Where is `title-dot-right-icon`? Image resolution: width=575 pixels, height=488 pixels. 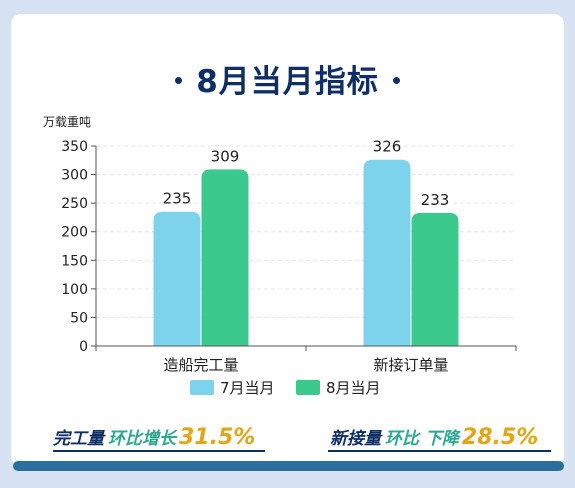
title-dot-right-icon is located at coordinates (396, 80).